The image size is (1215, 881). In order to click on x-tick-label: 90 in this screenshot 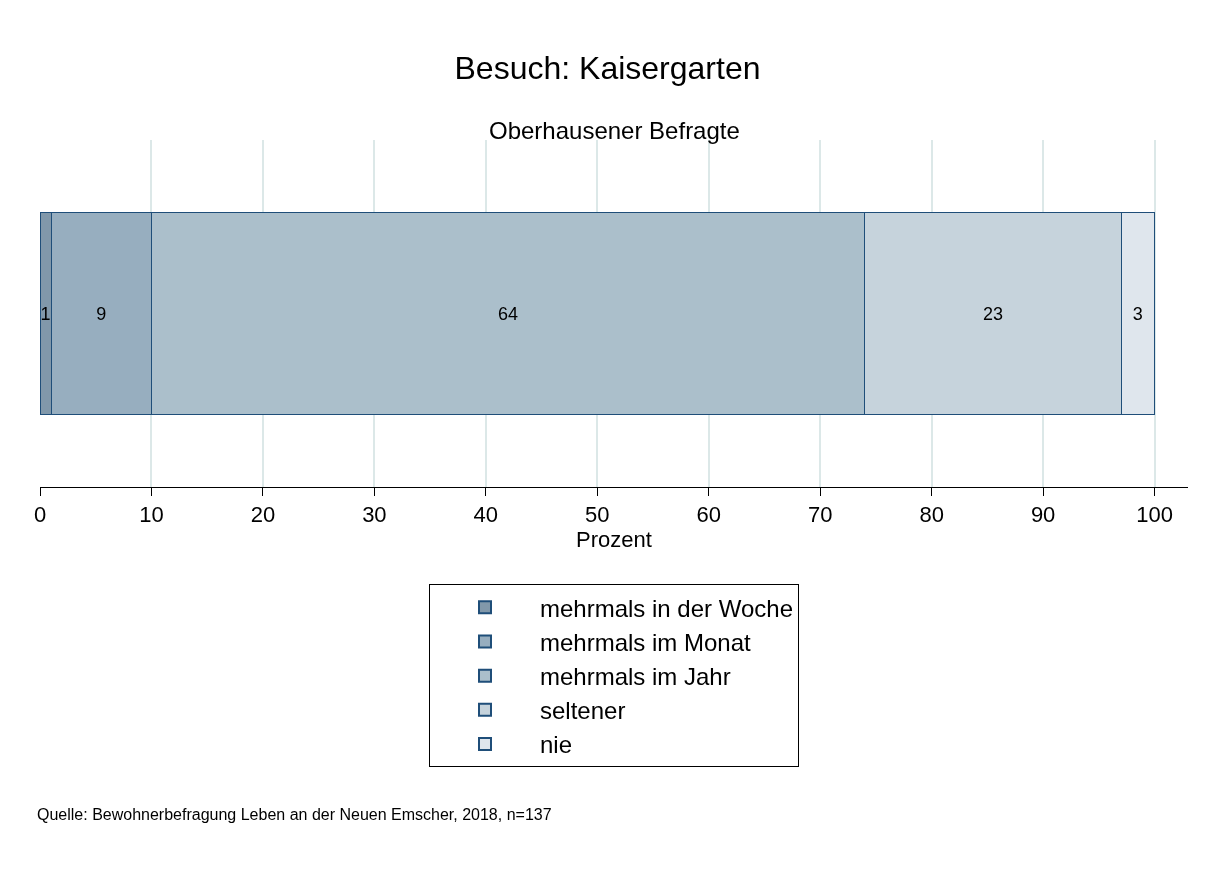, I will do `click(1043, 515)`.